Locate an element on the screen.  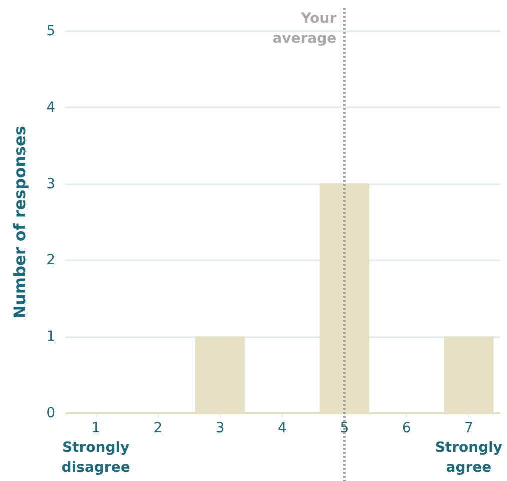
y-tick-label: 0 is located at coordinates (51, 414).